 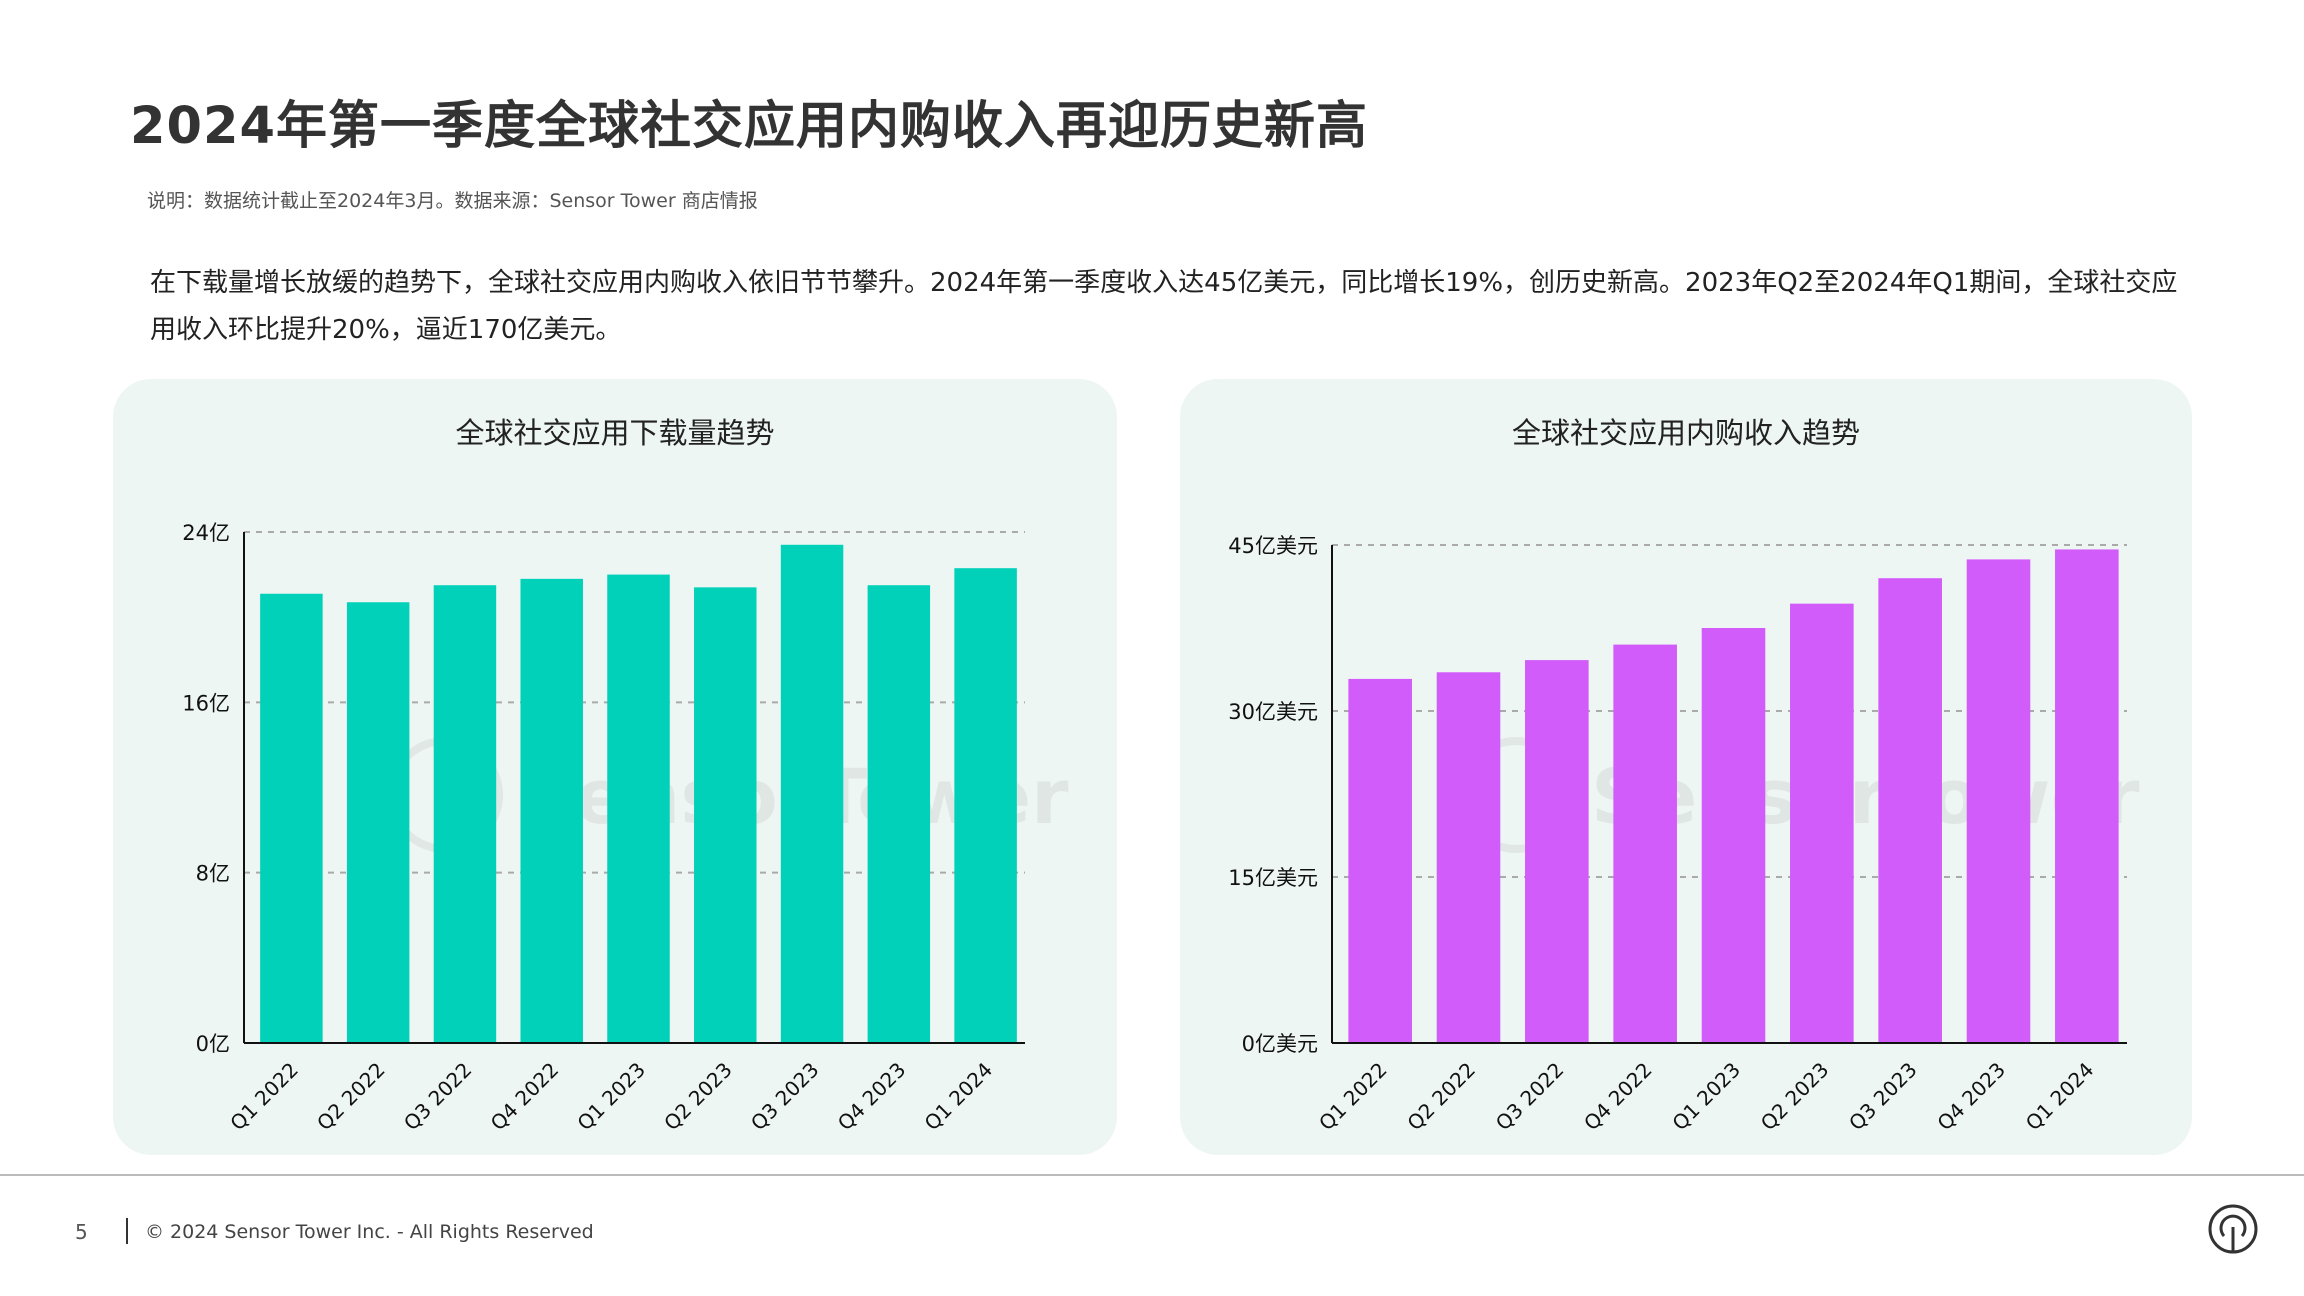 What do you see at coordinates (206, 703) in the screenshot?
I see `y-tick-label: 16亿` at bounding box center [206, 703].